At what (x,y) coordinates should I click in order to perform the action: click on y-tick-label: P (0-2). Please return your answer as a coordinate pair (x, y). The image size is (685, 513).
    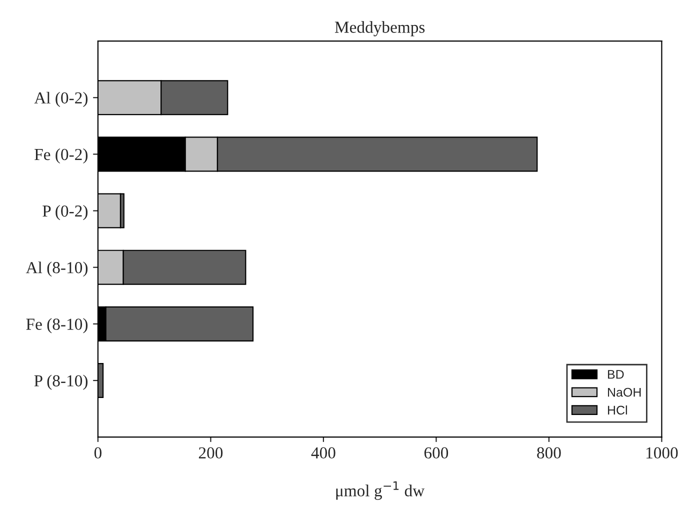
    Looking at the image, I should click on (65, 212).